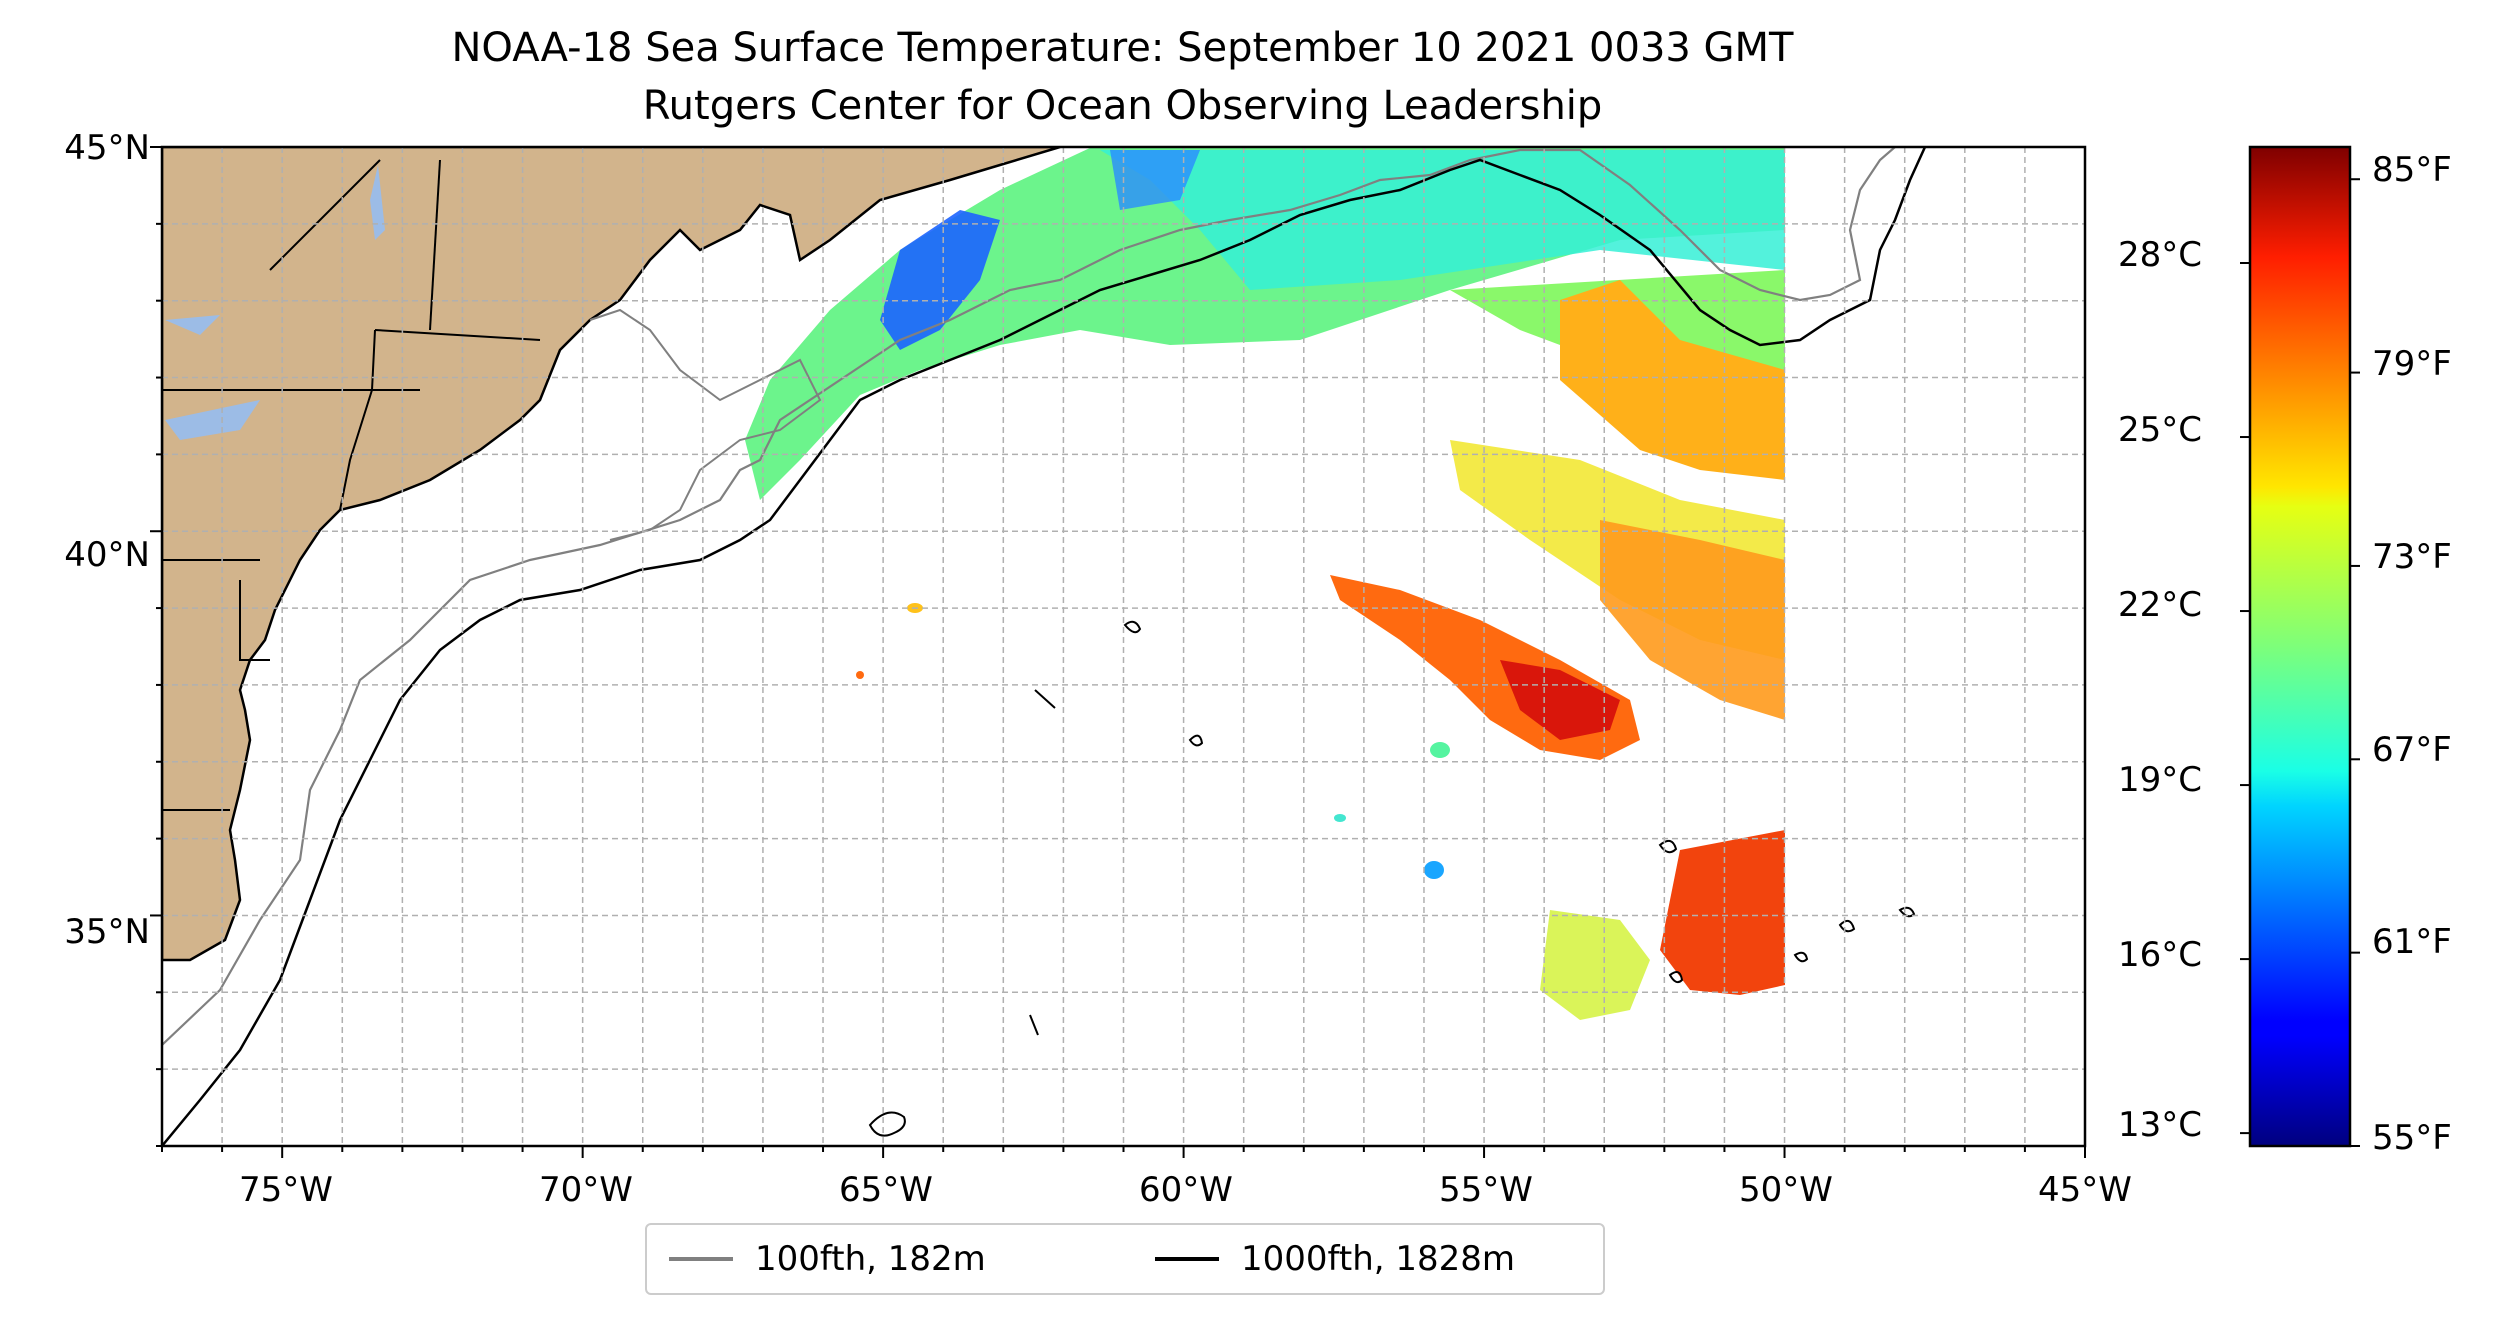 Image resolution: width=2502 pixels, height=1318 pixels. Describe the element at coordinates (2412, 1138) in the screenshot. I see `colorbar-fahrenheit-label: 55°F` at that location.